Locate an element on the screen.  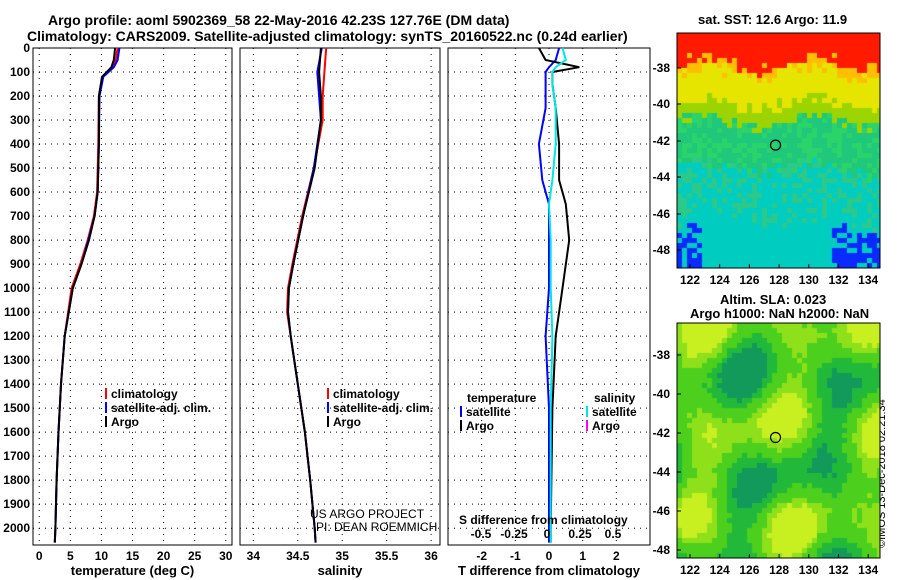
y-tick-label: 0 is located at coordinates (26, 48).